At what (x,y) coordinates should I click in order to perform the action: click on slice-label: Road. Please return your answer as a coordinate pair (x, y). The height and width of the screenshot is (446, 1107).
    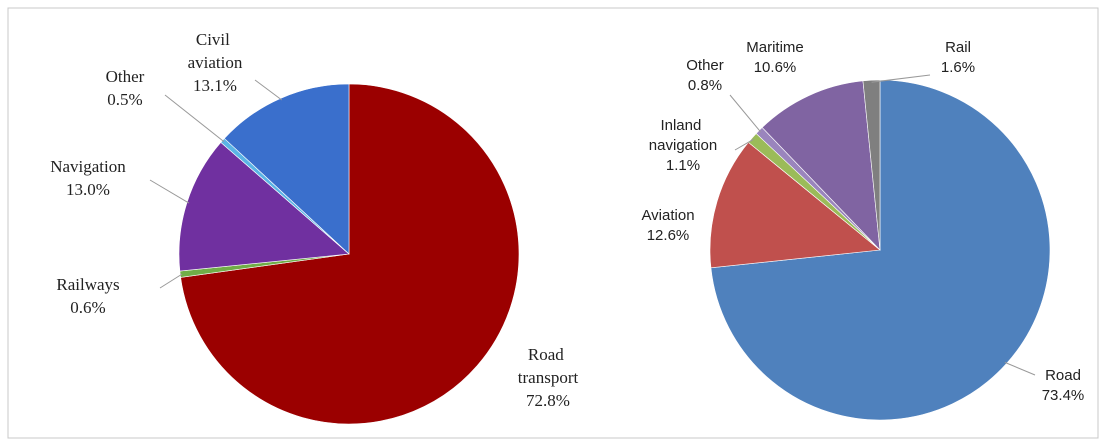
    Looking at the image, I should click on (1063, 375).